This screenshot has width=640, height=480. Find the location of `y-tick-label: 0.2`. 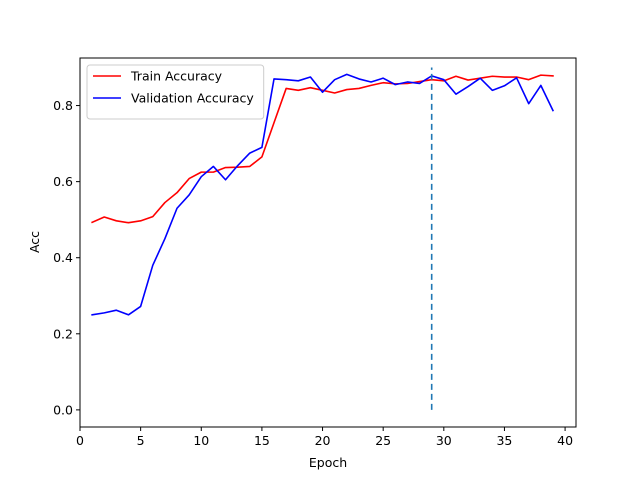

y-tick-label: 0.2 is located at coordinates (63, 333).